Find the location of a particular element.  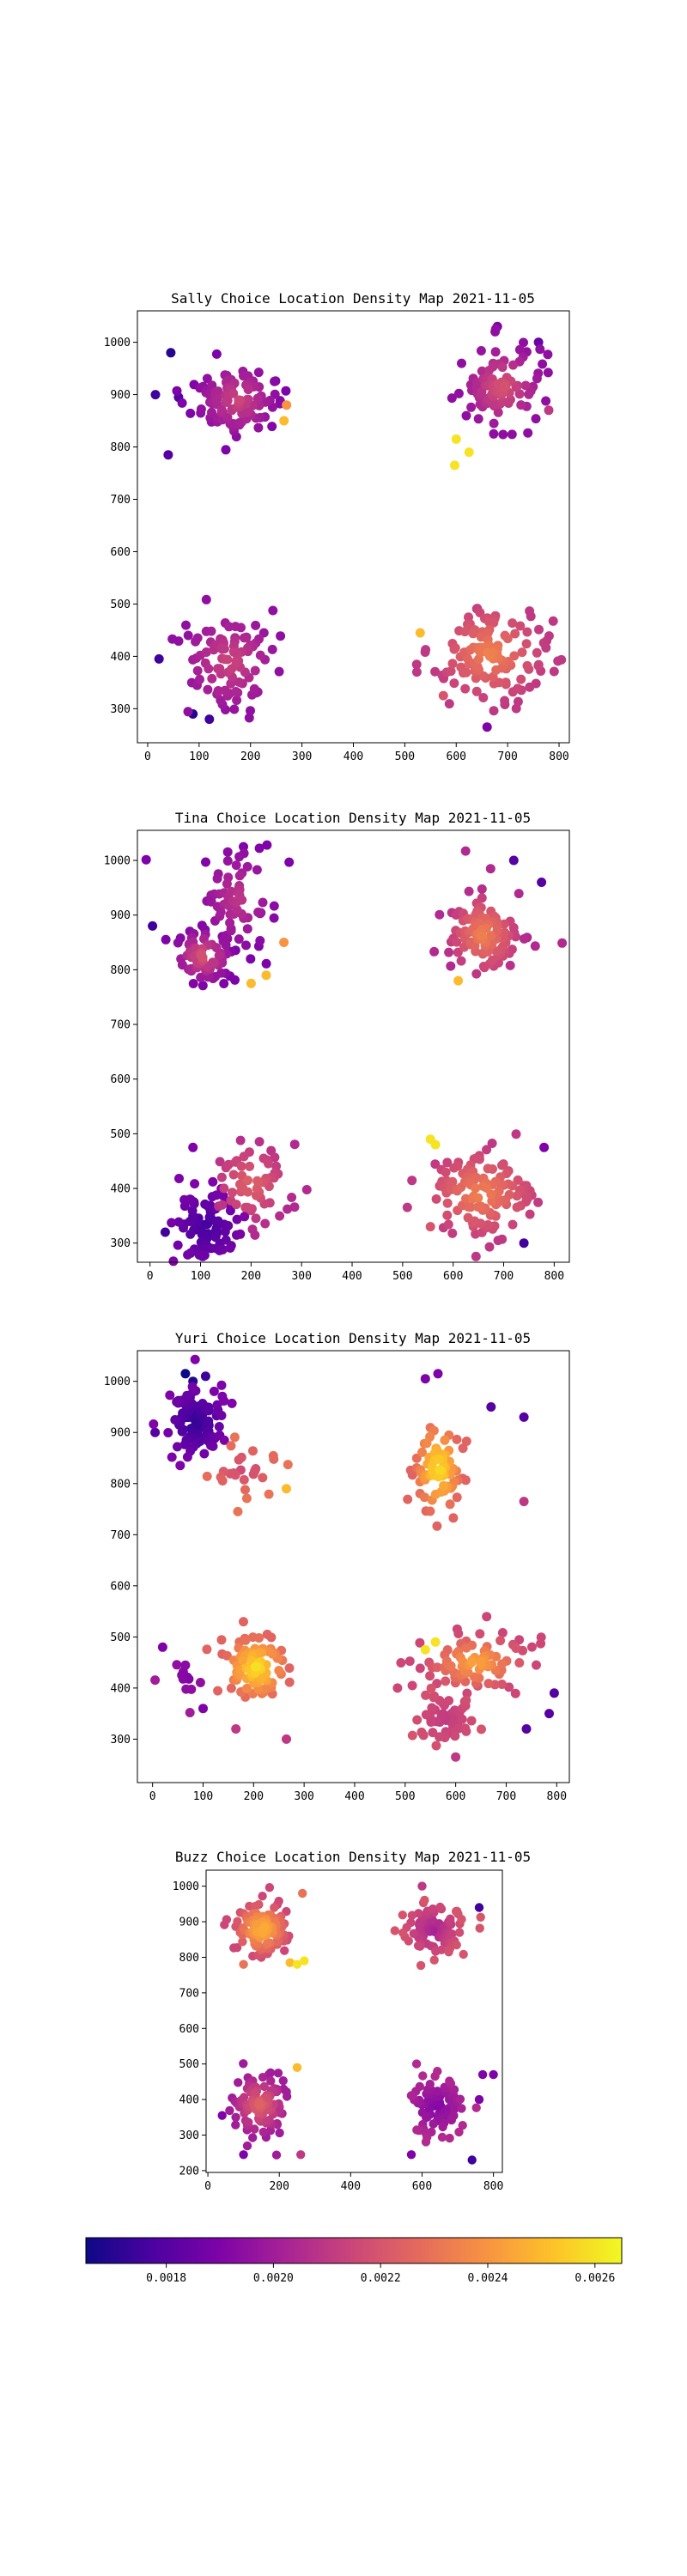

x-tick-label: 0 is located at coordinates (147, 757).